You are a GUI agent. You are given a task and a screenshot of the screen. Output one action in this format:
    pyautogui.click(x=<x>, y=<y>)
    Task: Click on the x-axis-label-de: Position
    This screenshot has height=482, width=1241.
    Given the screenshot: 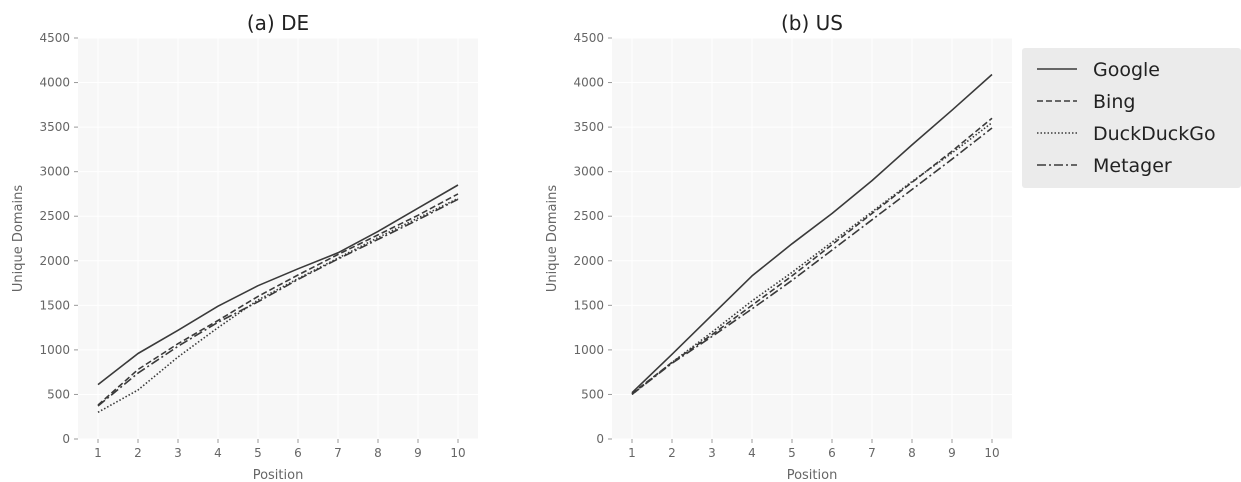 What is the action you would take?
    pyautogui.click(x=278, y=475)
    